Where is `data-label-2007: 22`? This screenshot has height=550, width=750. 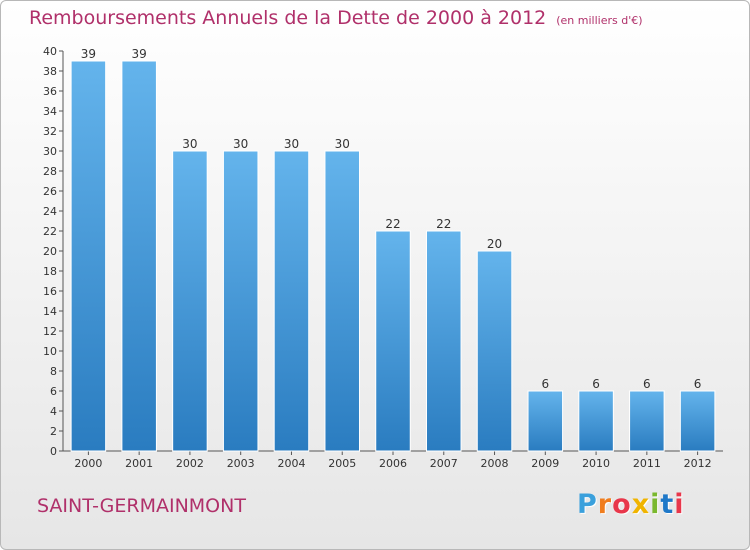
data-label-2007: 22 is located at coordinates (443, 224).